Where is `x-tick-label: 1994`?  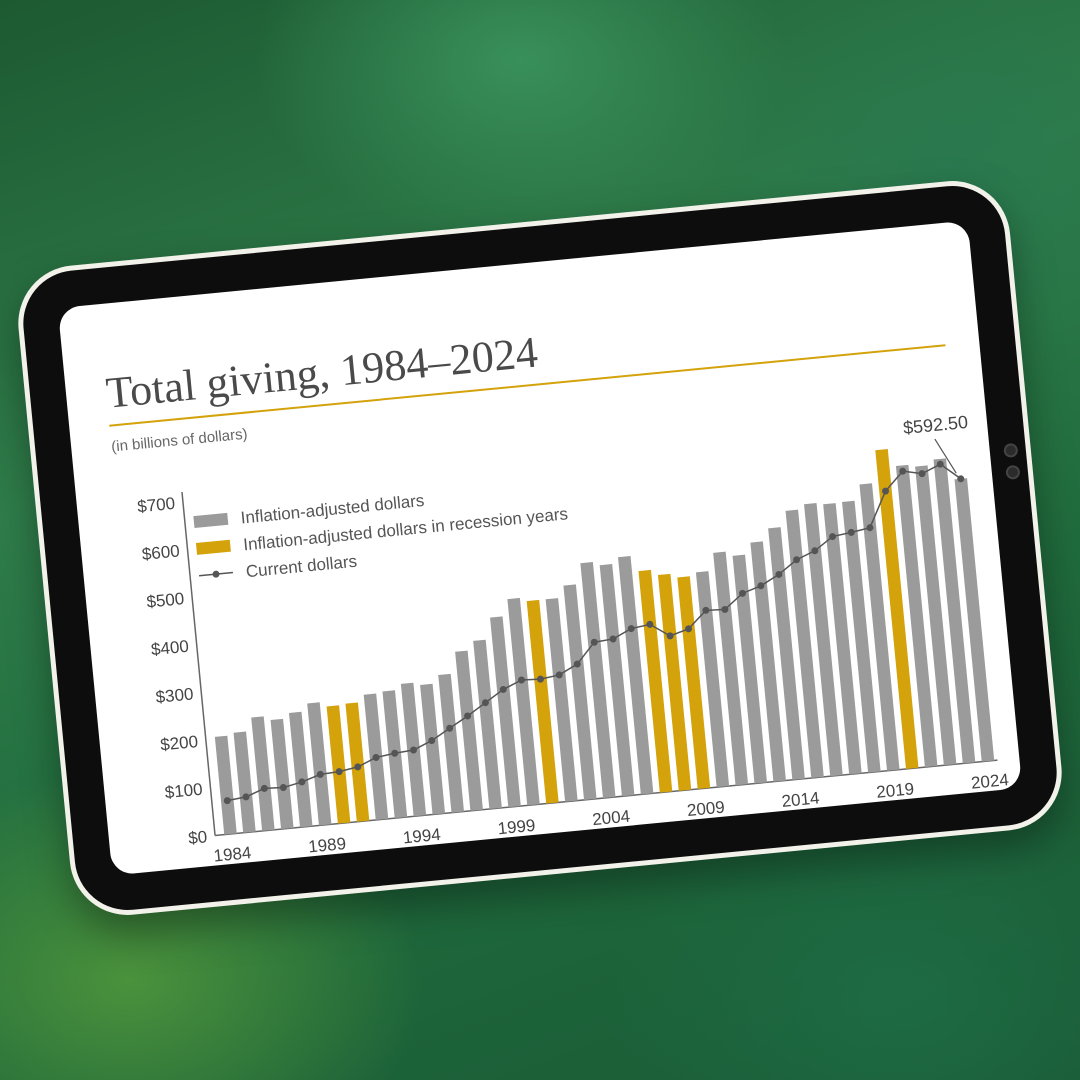
x-tick-label: 1994 is located at coordinates (421, 836).